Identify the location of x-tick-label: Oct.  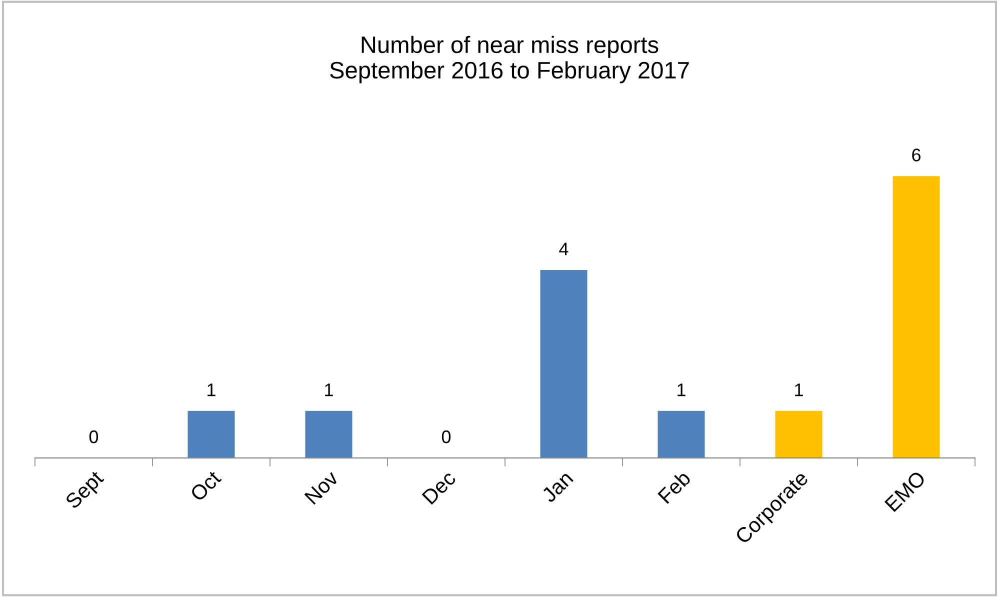
(205, 486).